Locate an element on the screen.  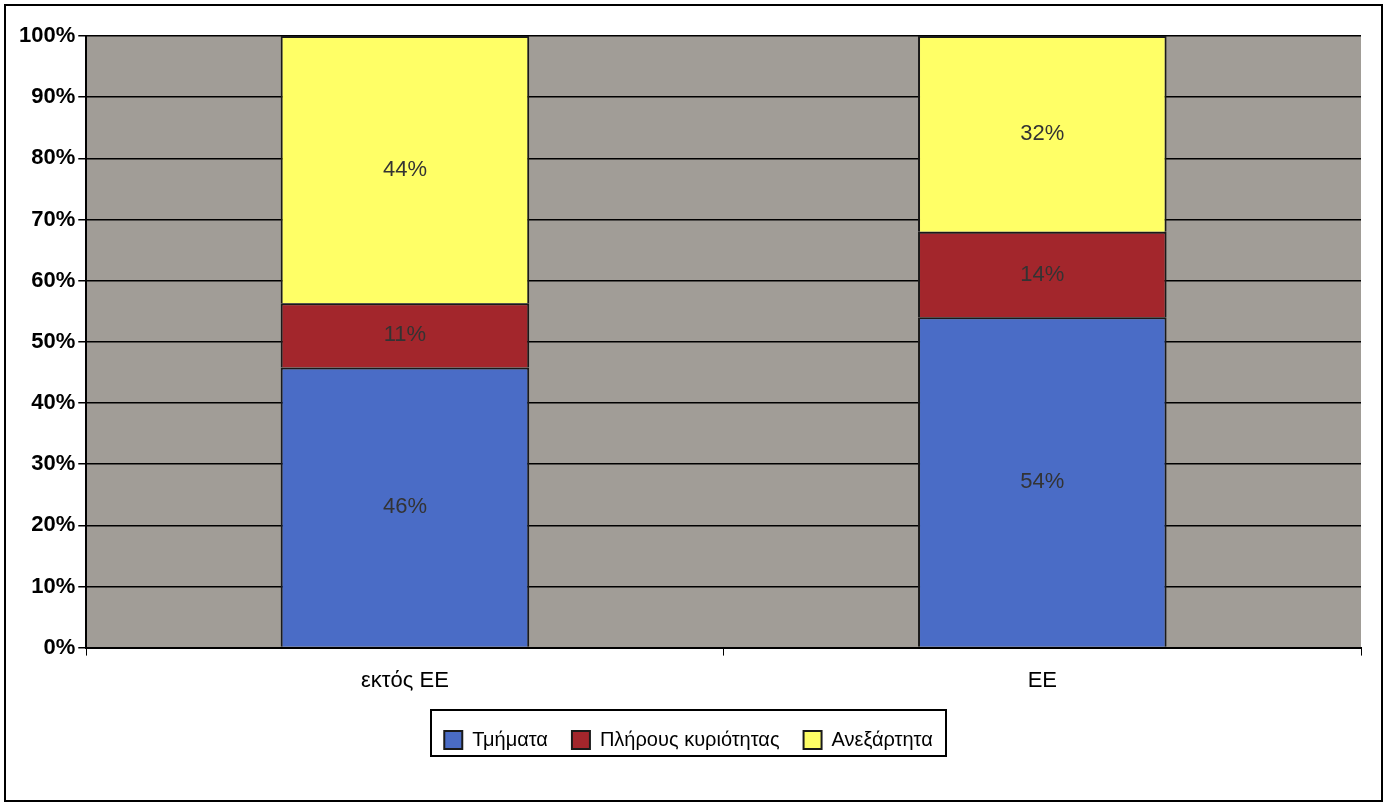
data-label: 32% is located at coordinates (1042, 132).